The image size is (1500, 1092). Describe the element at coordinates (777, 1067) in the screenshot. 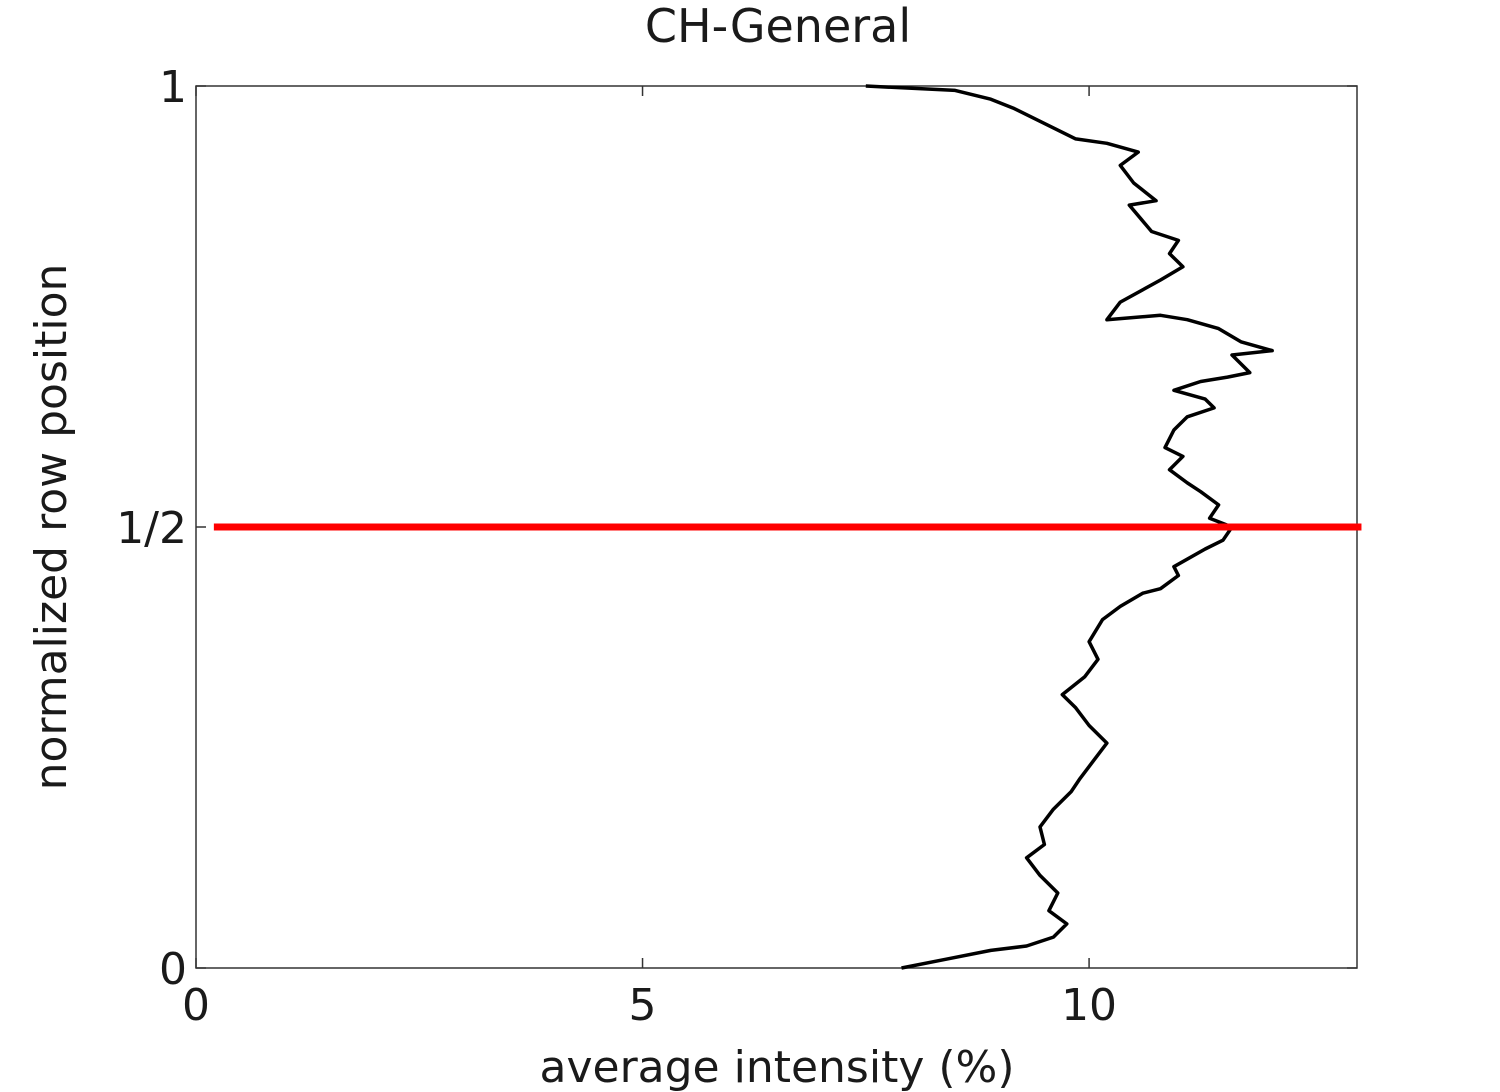

I see `x-axis-label: average intensity (%)` at that location.